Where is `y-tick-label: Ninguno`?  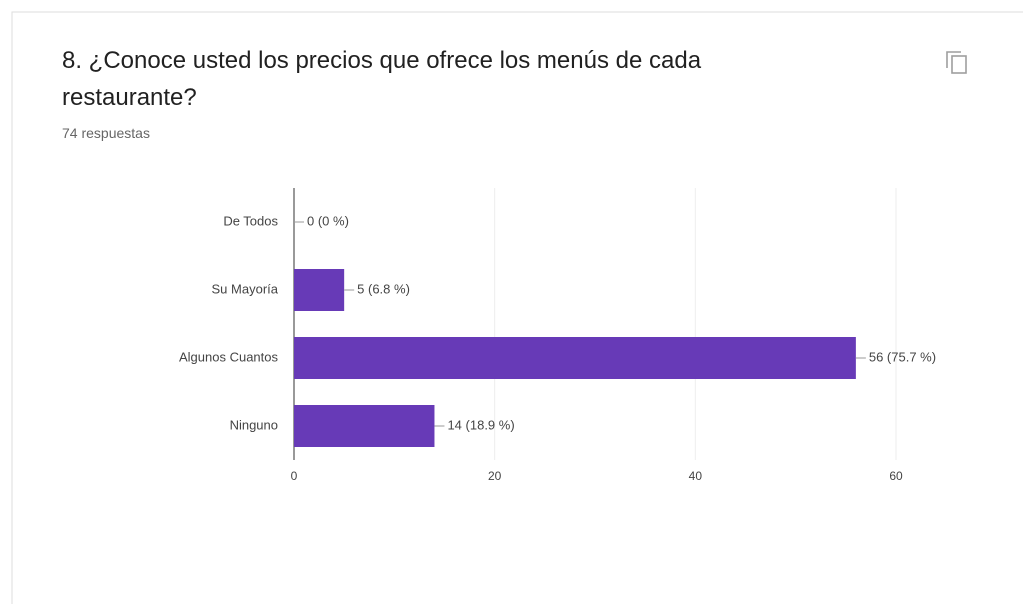
y-tick-label: Ninguno is located at coordinates (254, 424).